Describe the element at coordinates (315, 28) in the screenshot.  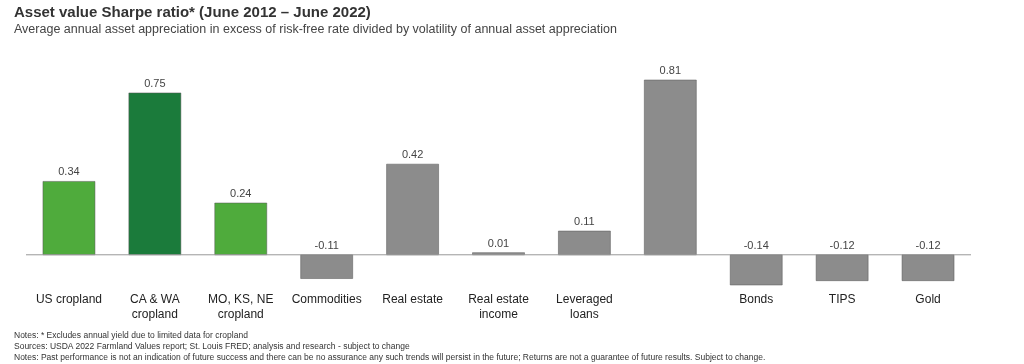
I see `chart-subtitle: Average annual asset appreciation in excess of risk-free rate divided by volatility of annual asset appreciation` at that location.